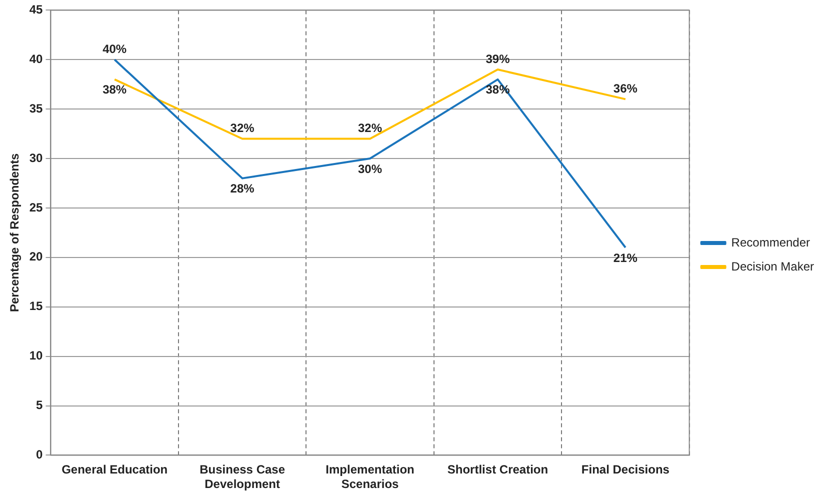  Describe the element at coordinates (242, 189) in the screenshot. I see `data-label: 28%` at that location.